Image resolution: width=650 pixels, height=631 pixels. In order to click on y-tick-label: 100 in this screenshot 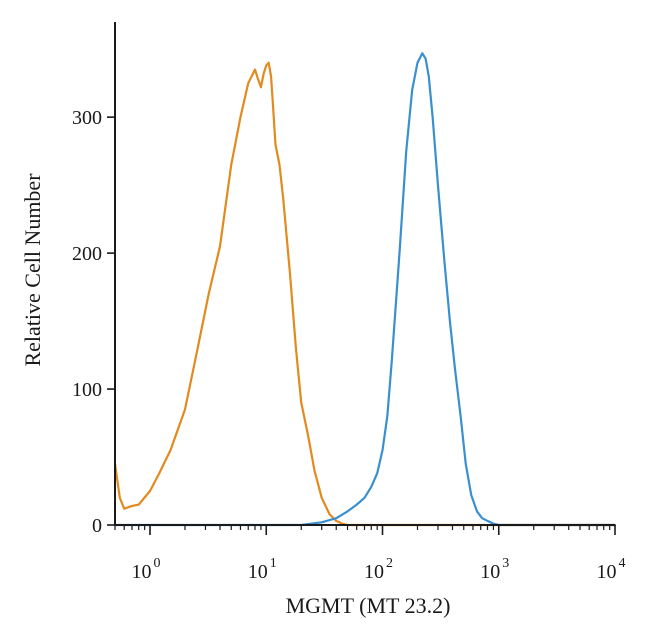, I will do `click(87, 390)`.